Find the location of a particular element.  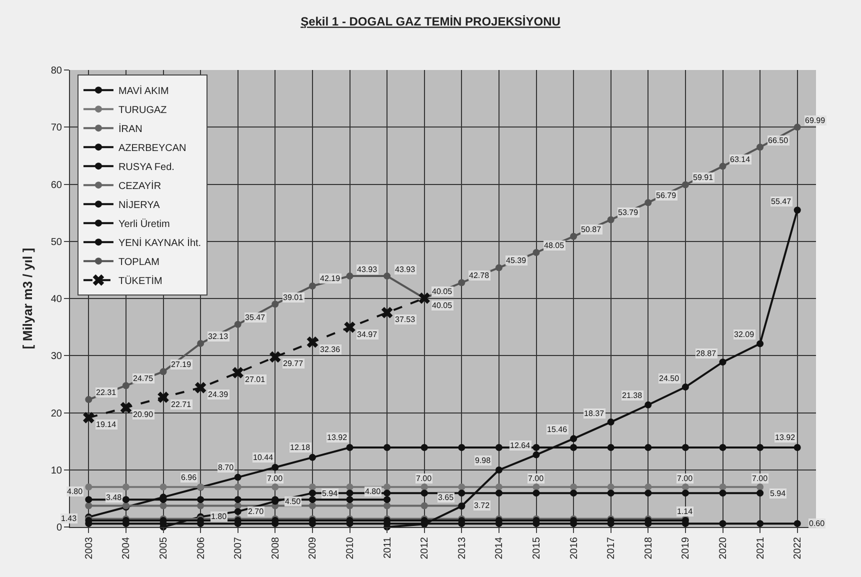

x-tick-label: 2017 is located at coordinates (612, 548).